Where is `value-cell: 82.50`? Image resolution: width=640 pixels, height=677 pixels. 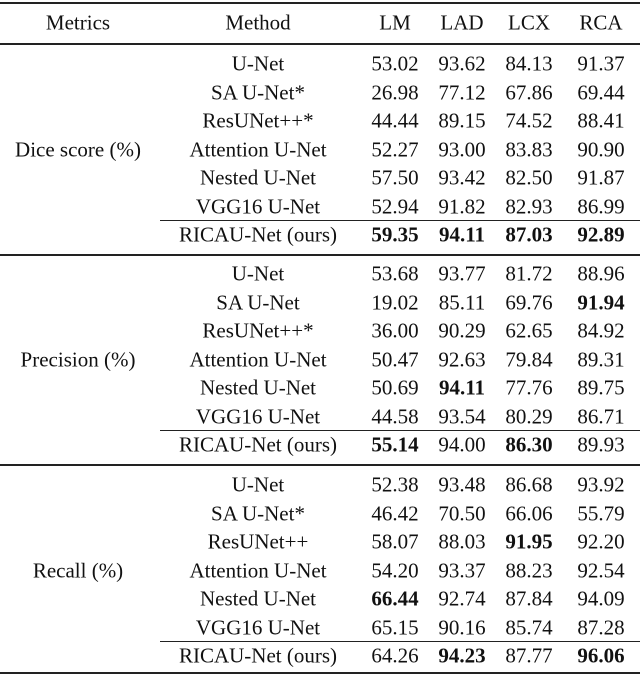 value-cell: 82.50 is located at coordinates (529, 177).